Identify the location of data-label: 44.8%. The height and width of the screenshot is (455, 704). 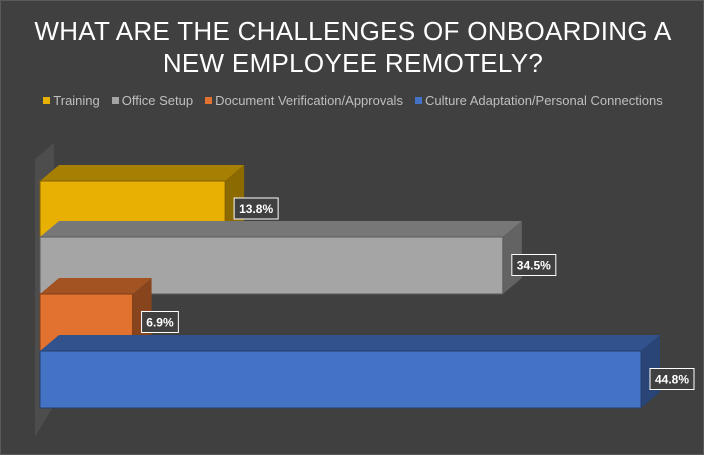
(672, 380).